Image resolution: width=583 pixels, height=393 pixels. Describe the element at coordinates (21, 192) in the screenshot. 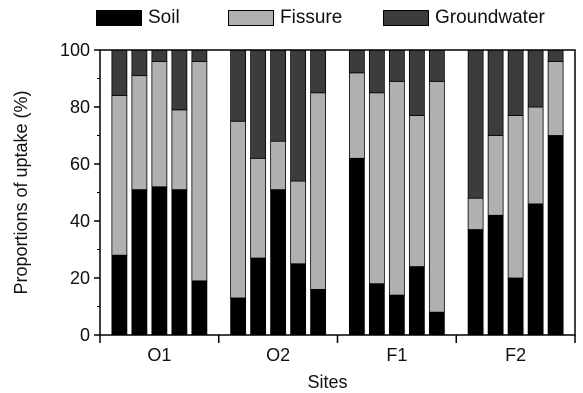

I see `y-axis-title: Proportions of uptake (%)` at that location.